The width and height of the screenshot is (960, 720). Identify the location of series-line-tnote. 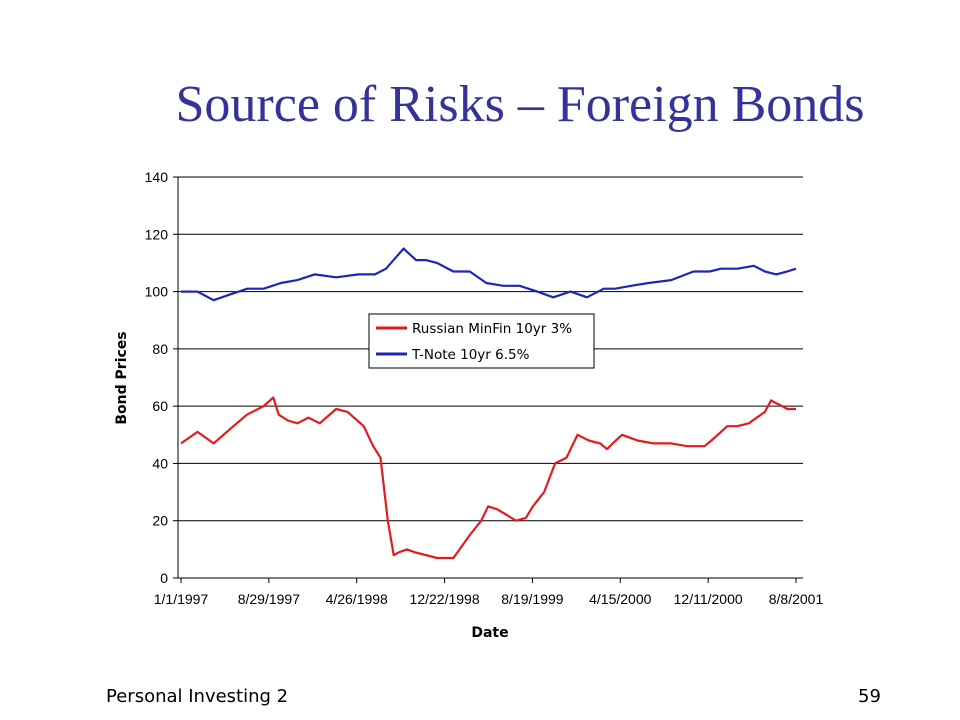
(489, 274).